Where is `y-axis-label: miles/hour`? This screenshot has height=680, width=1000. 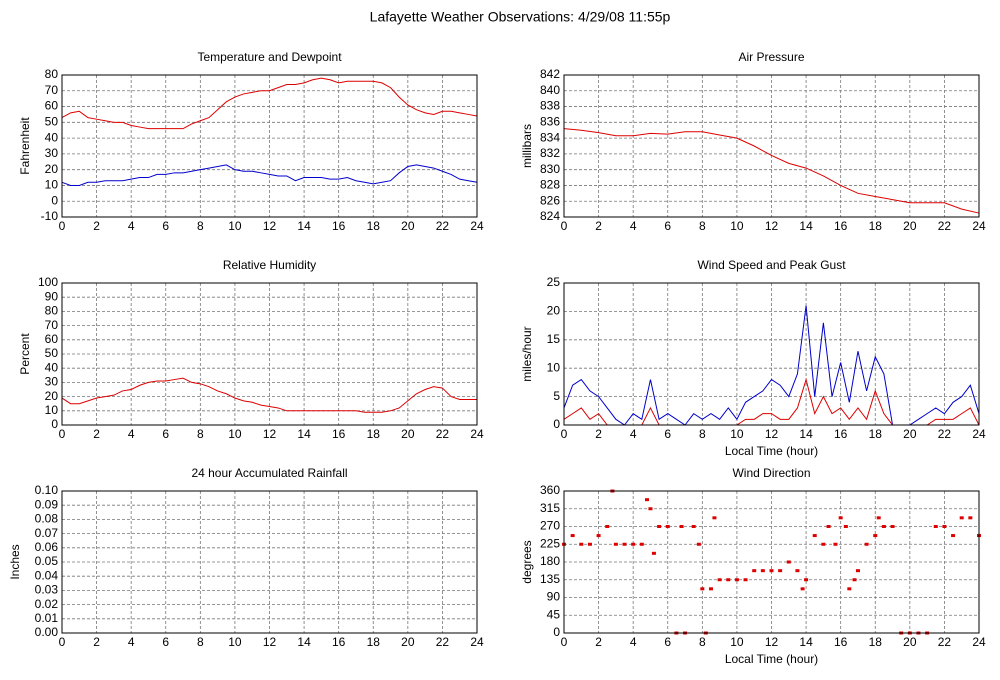 y-axis-label: miles/hour is located at coordinates (527, 353).